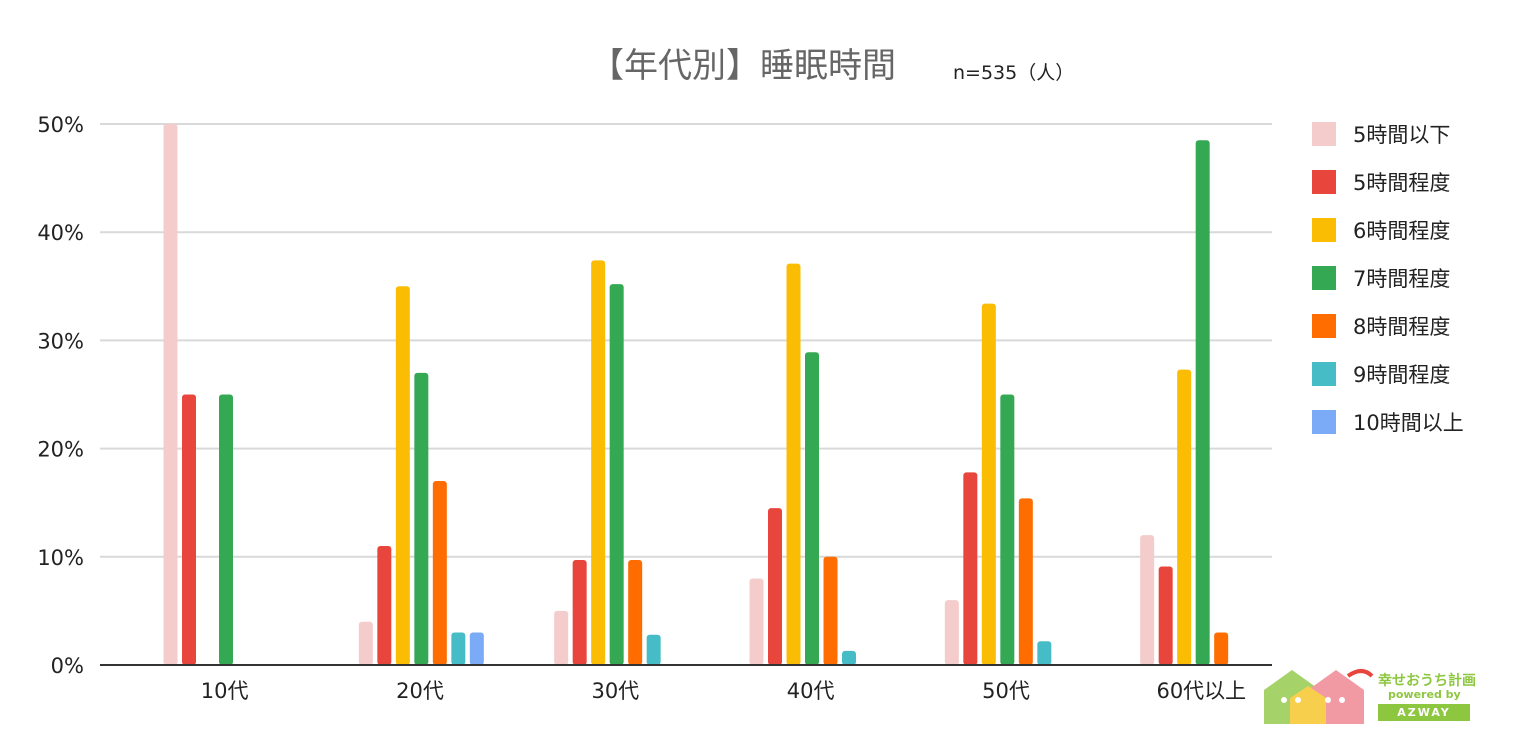 Image resolution: width=1514 pixels, height=742 pixels. Describe the element at coordinates (60, 341) in the screenshot. I see `y-tick-label: 30%` at that location.